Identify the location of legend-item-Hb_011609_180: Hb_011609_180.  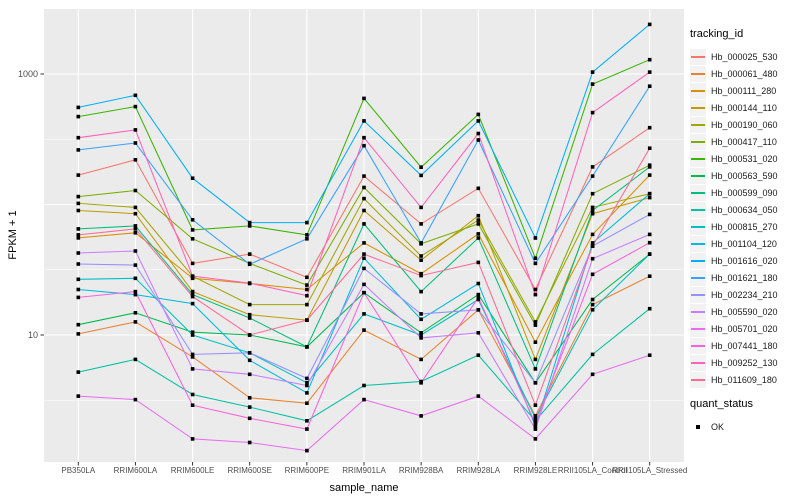
(744, 379).